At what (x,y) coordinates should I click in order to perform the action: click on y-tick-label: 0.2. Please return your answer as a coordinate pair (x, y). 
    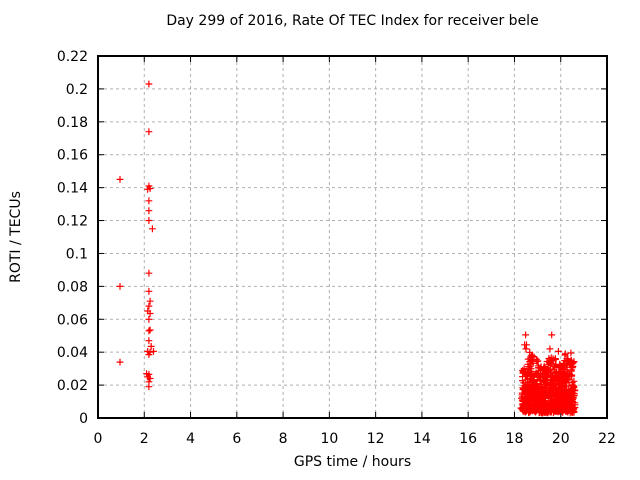
    Looking at the image, I should click on (77, 90).